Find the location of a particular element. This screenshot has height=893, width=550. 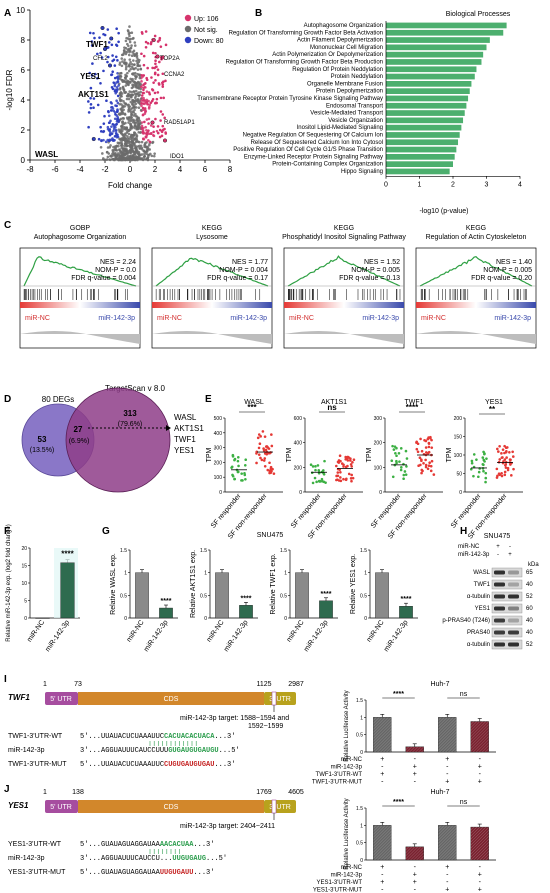

luc-condition-sign: + is located at coordinates (480, 782).